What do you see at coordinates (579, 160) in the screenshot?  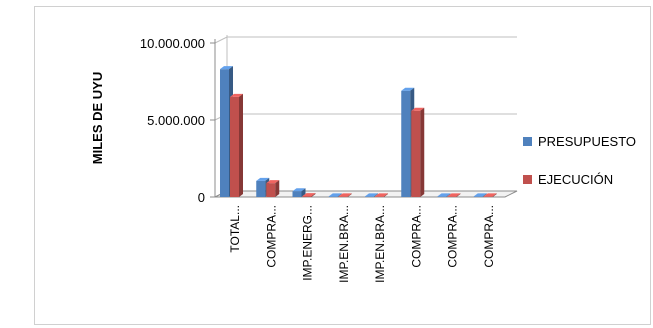 I see `legend: PRESUPUESTO EJECUCIÓN` at bounding box center [579, 160].